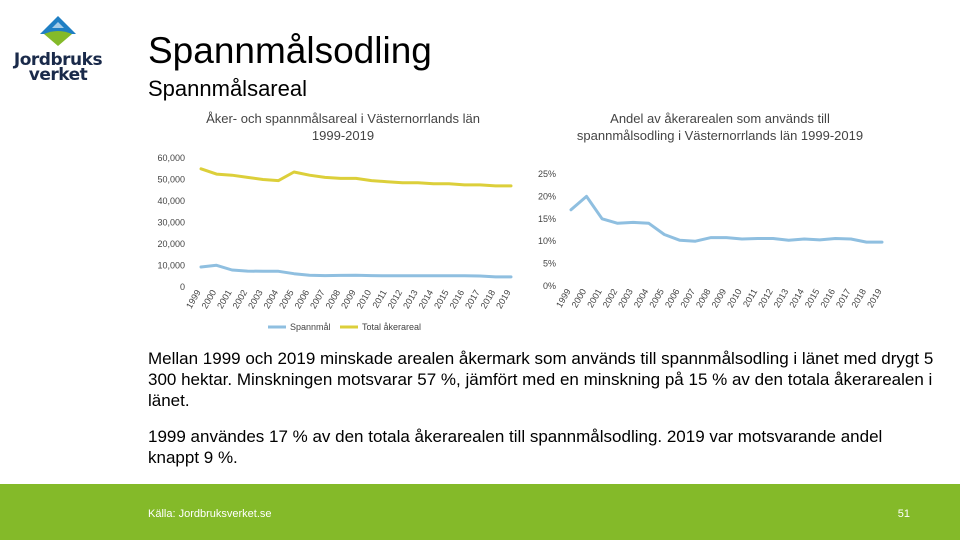  I want to click on chart1-x-tick-label: 2012, so click(395, 299).